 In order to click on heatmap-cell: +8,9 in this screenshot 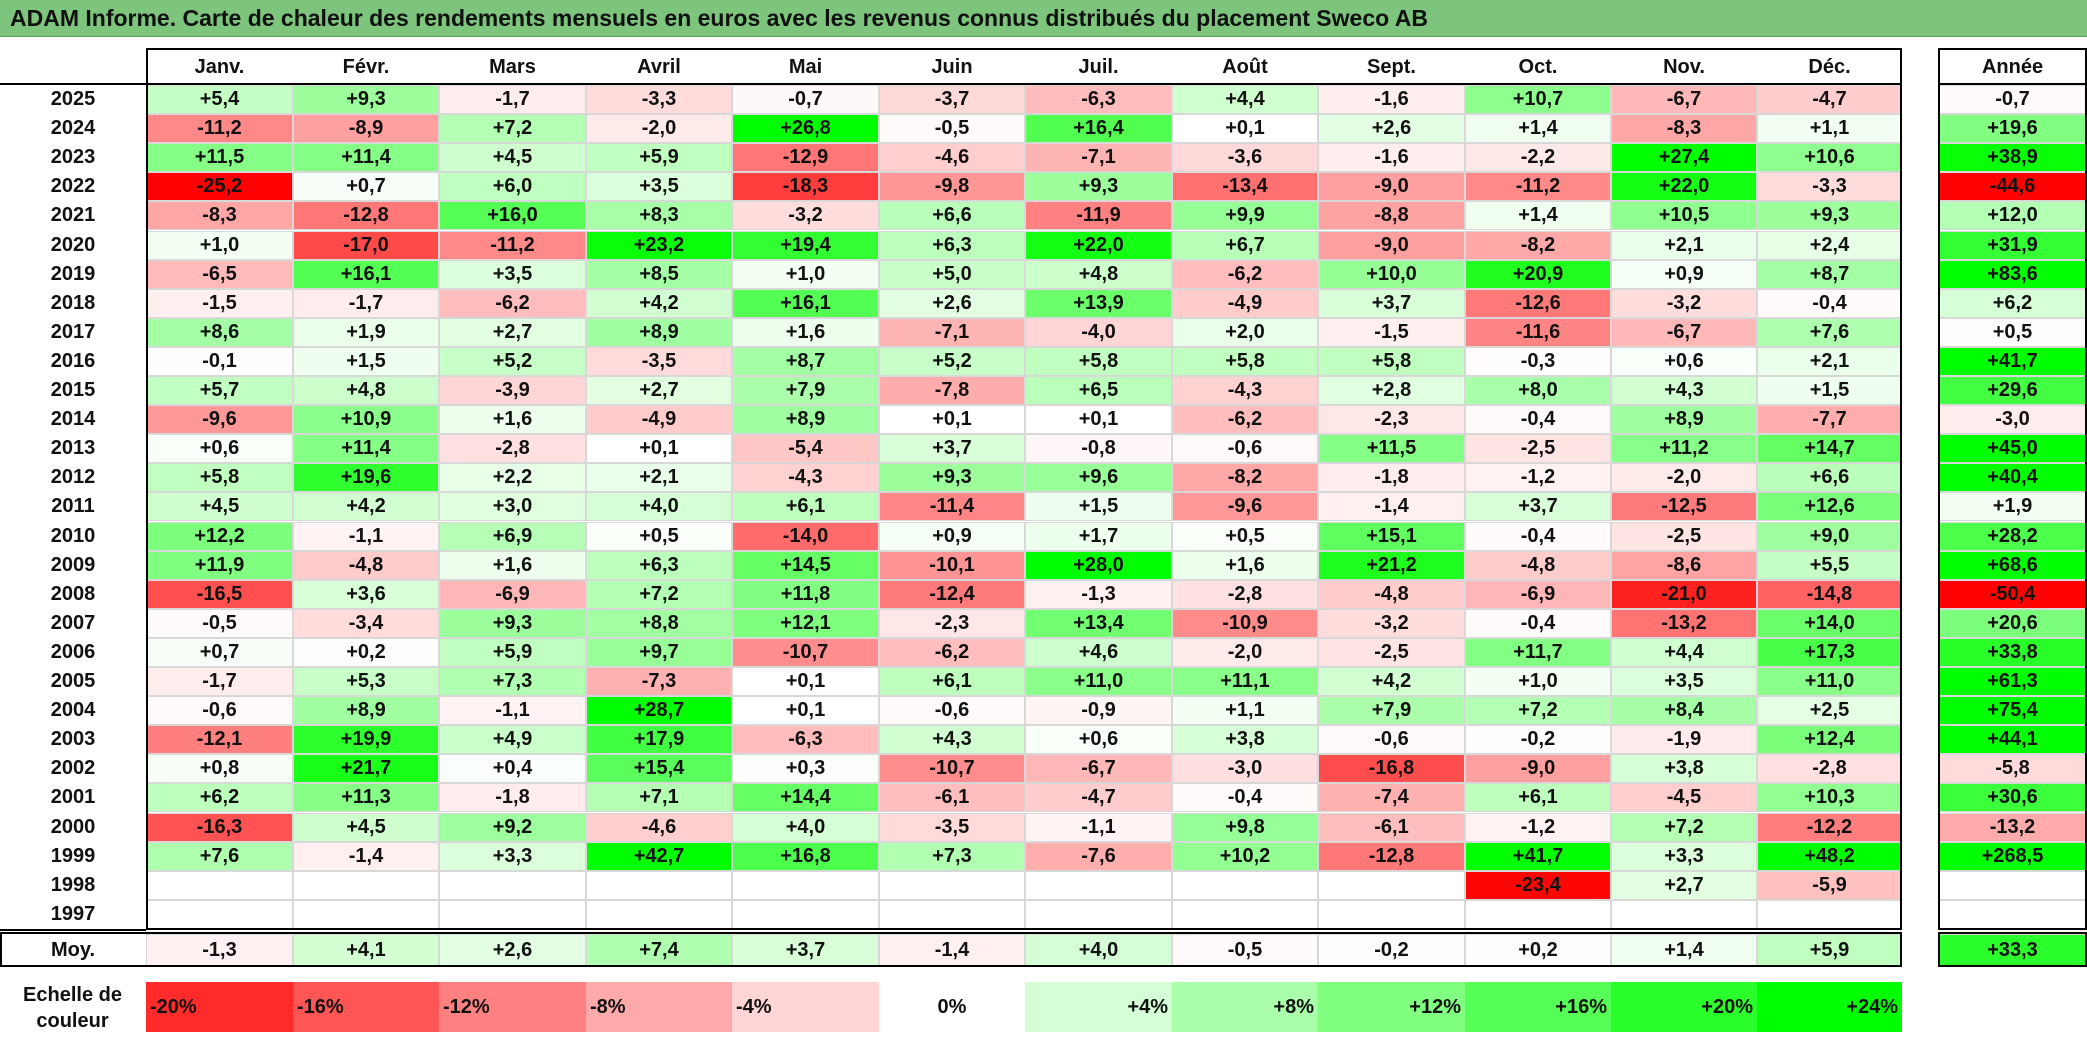, I will do `click(366, 711)`.